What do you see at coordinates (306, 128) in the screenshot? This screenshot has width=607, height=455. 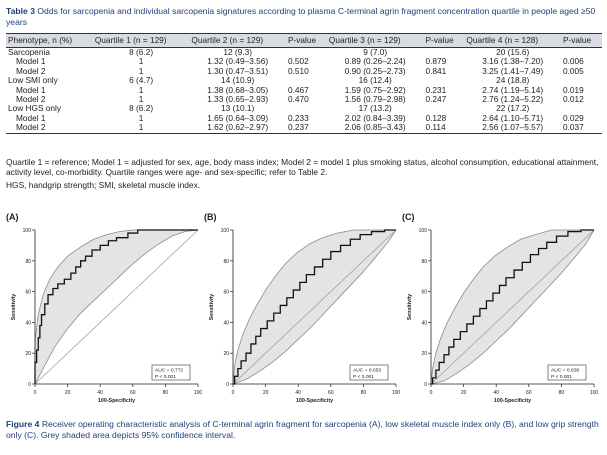 I see `table-cell: 0.237` at bounding box center [306, 128].